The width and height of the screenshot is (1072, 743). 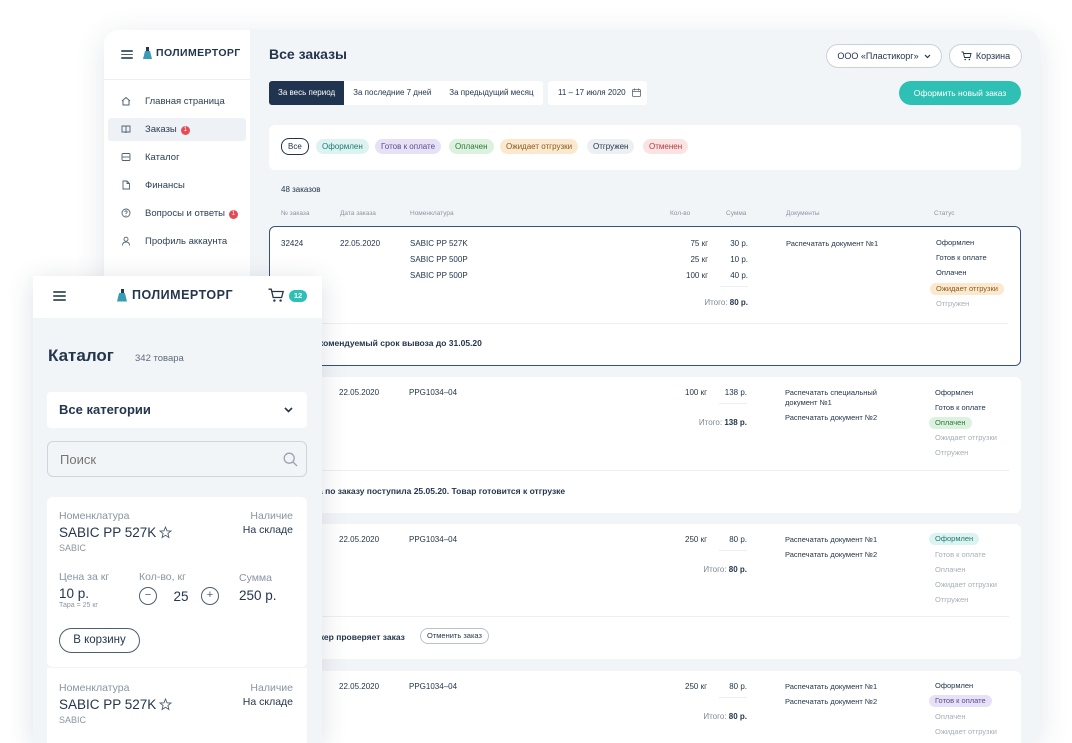 What do you see at coordinates (960, 93) in the screenshot?
I see `new-order-button: Оформить новый заказ` at bounding box center [960, 93].